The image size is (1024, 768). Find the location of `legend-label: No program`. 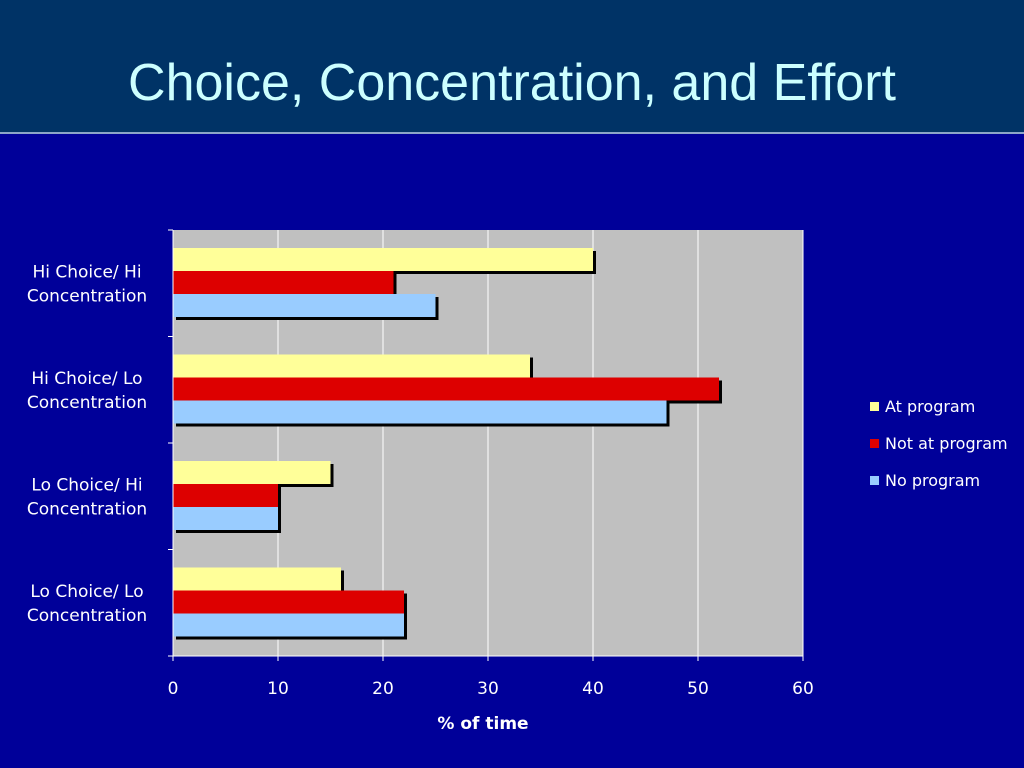

legend-label: No program is located at coordinates (932, 480).